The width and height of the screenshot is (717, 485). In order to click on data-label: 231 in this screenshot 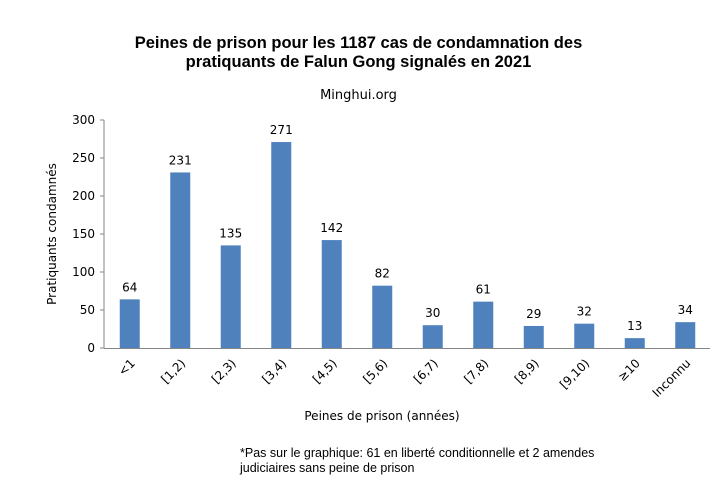, I will do `click(180, 160)`.